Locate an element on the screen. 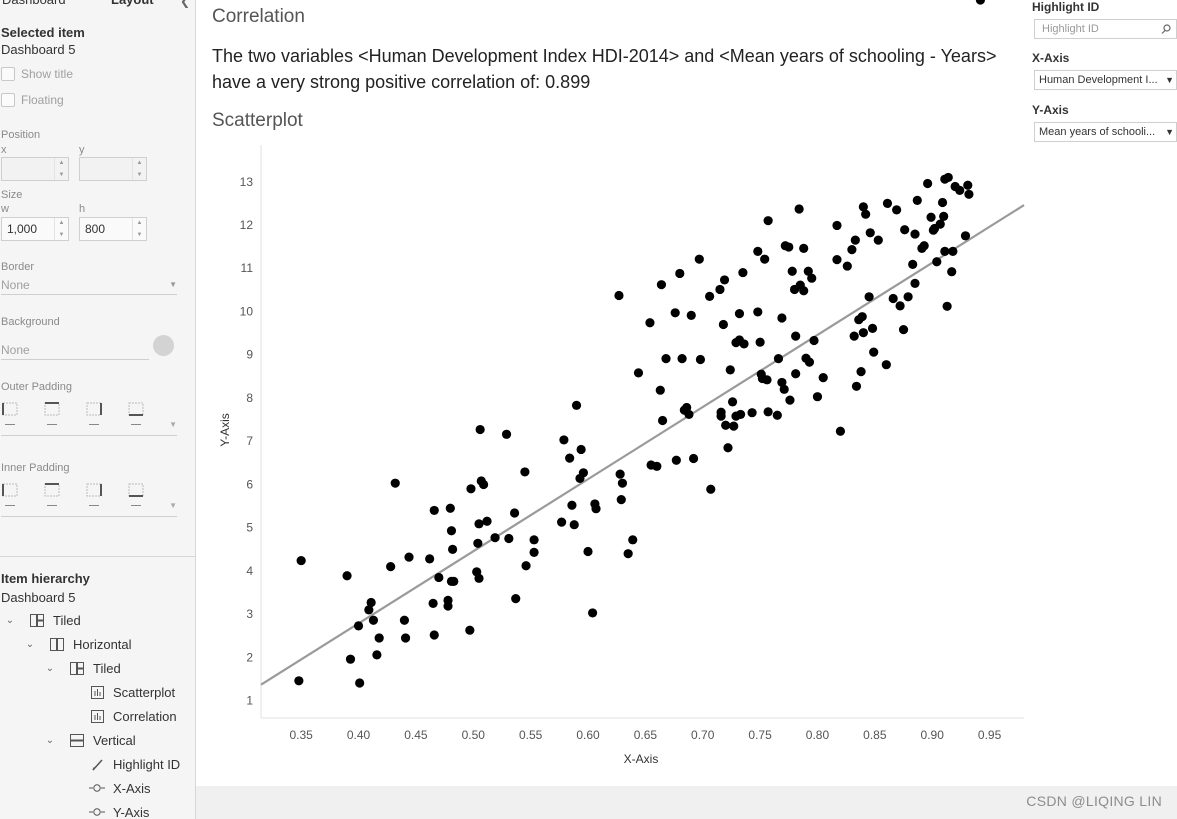 This screenshot has height=819, width=1177. highlight-id-input: Highlight ID is located at coordinates (1105, 29).